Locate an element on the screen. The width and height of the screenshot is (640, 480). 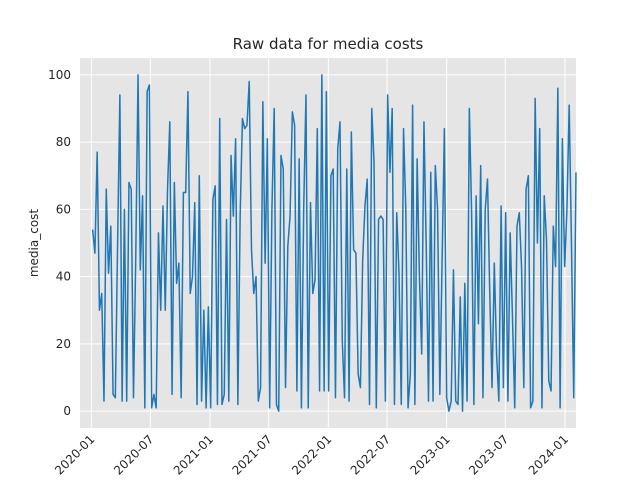
x-tick-label: 2023-01 is located at coordinates (429, 454).